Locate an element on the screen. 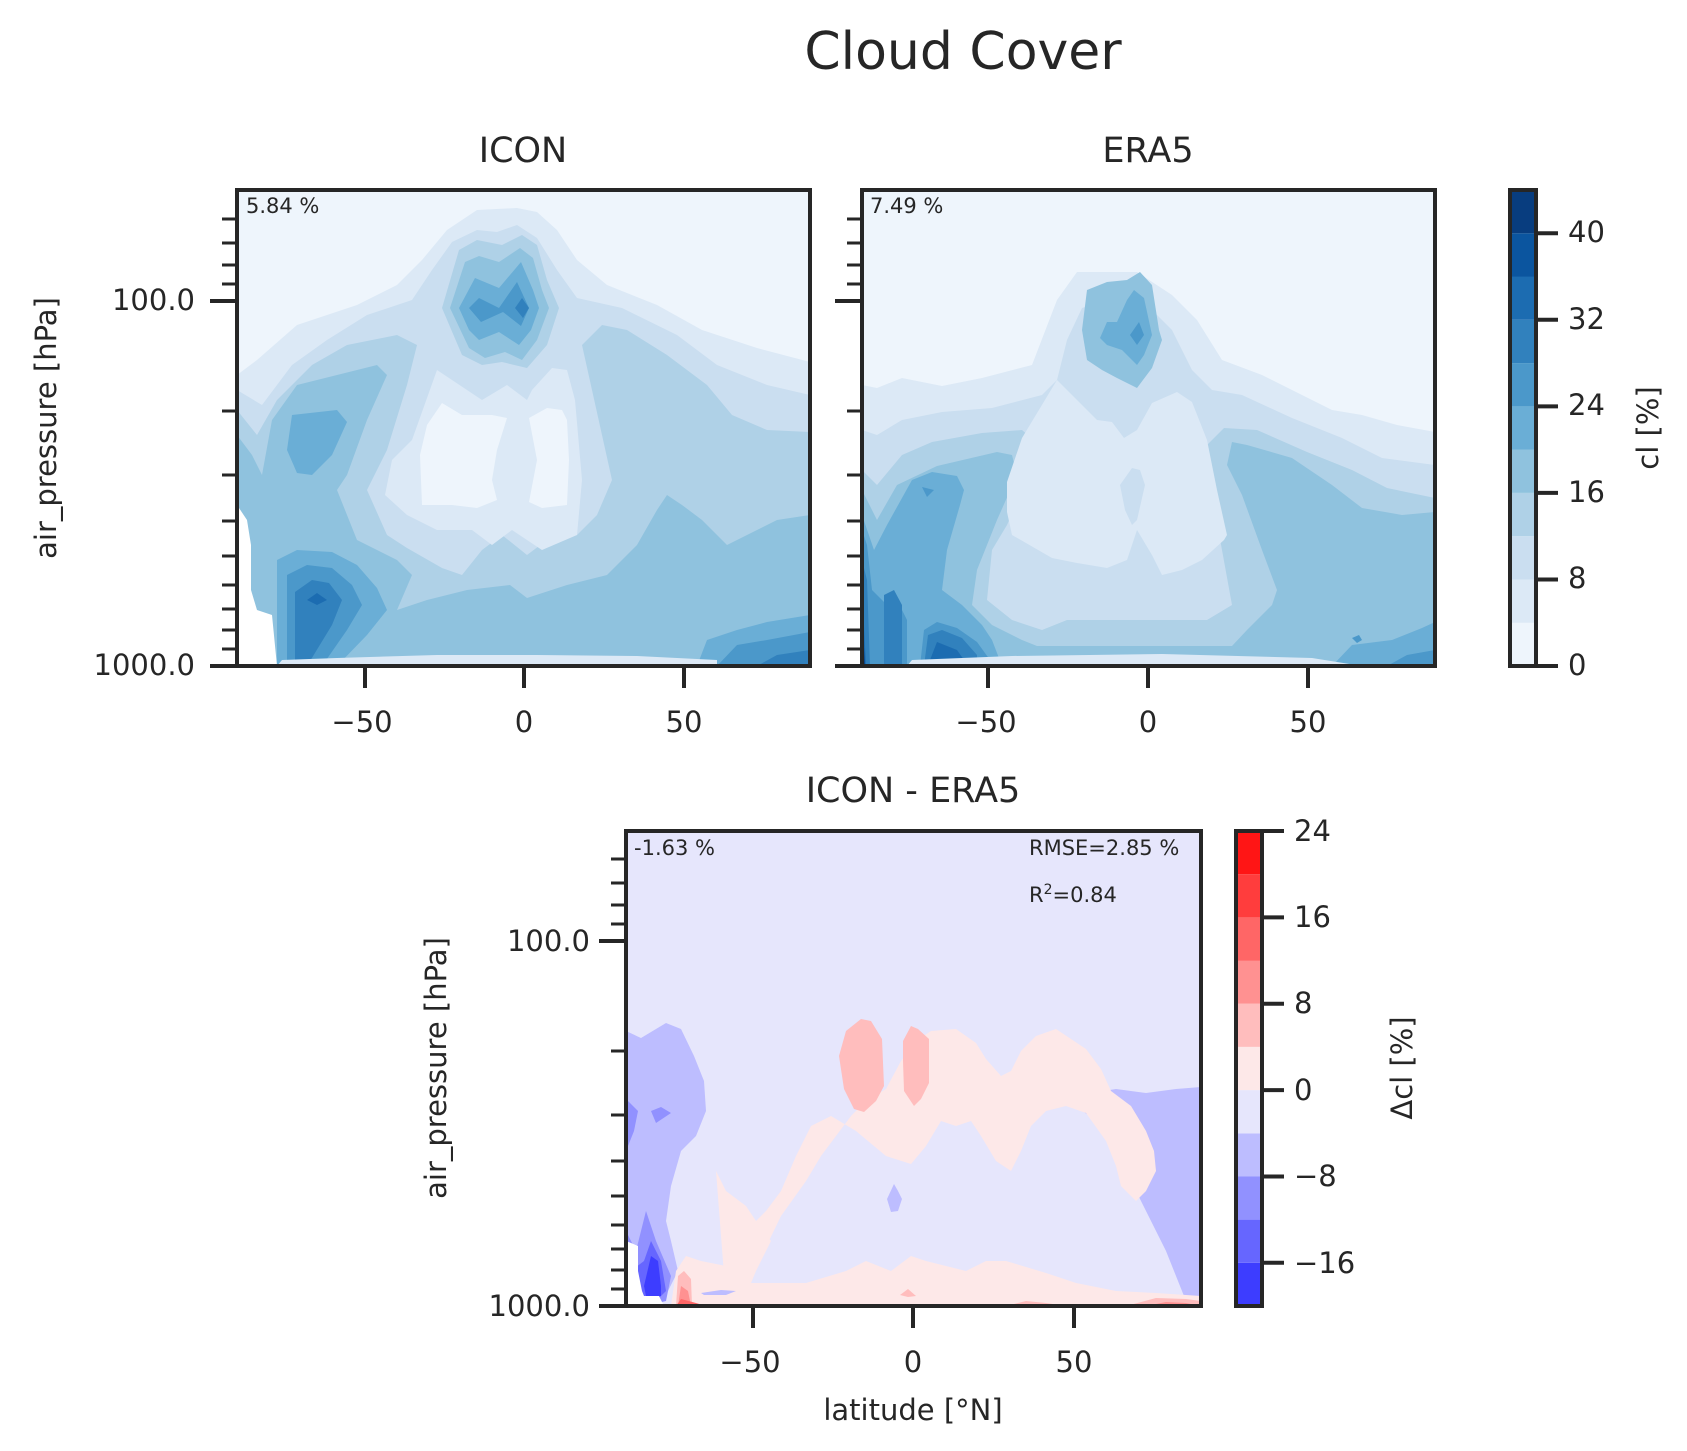  cl-colorbar is located at coordinates (1533, 428).